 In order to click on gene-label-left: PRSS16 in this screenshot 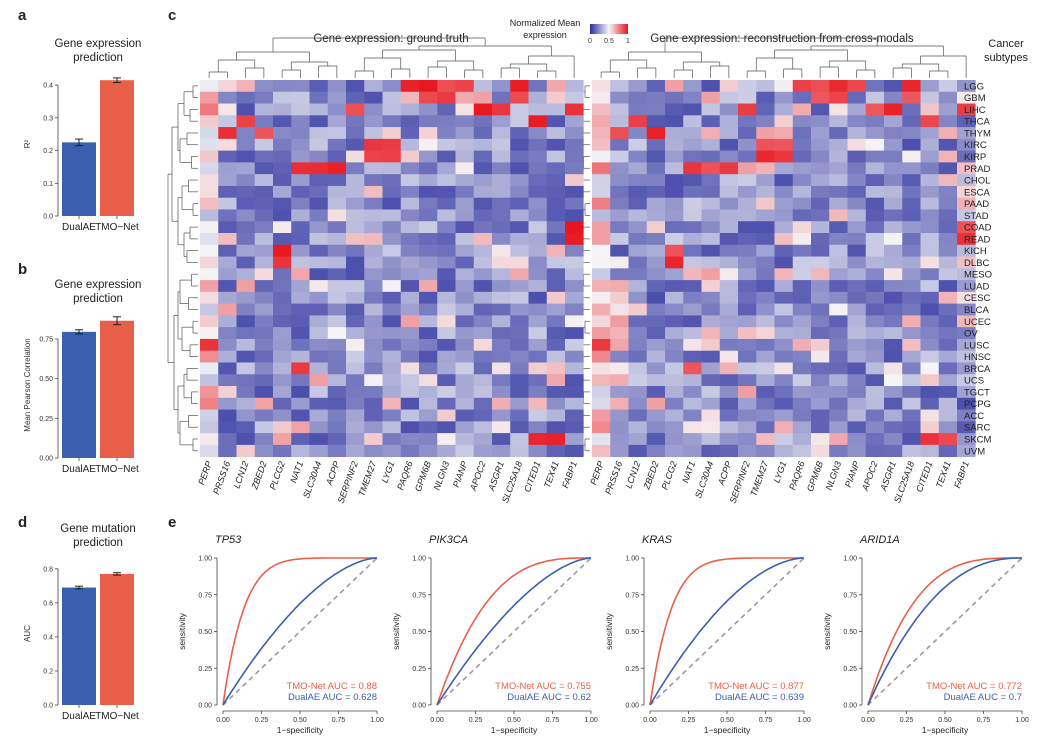, I will do `click(221, 478)`.